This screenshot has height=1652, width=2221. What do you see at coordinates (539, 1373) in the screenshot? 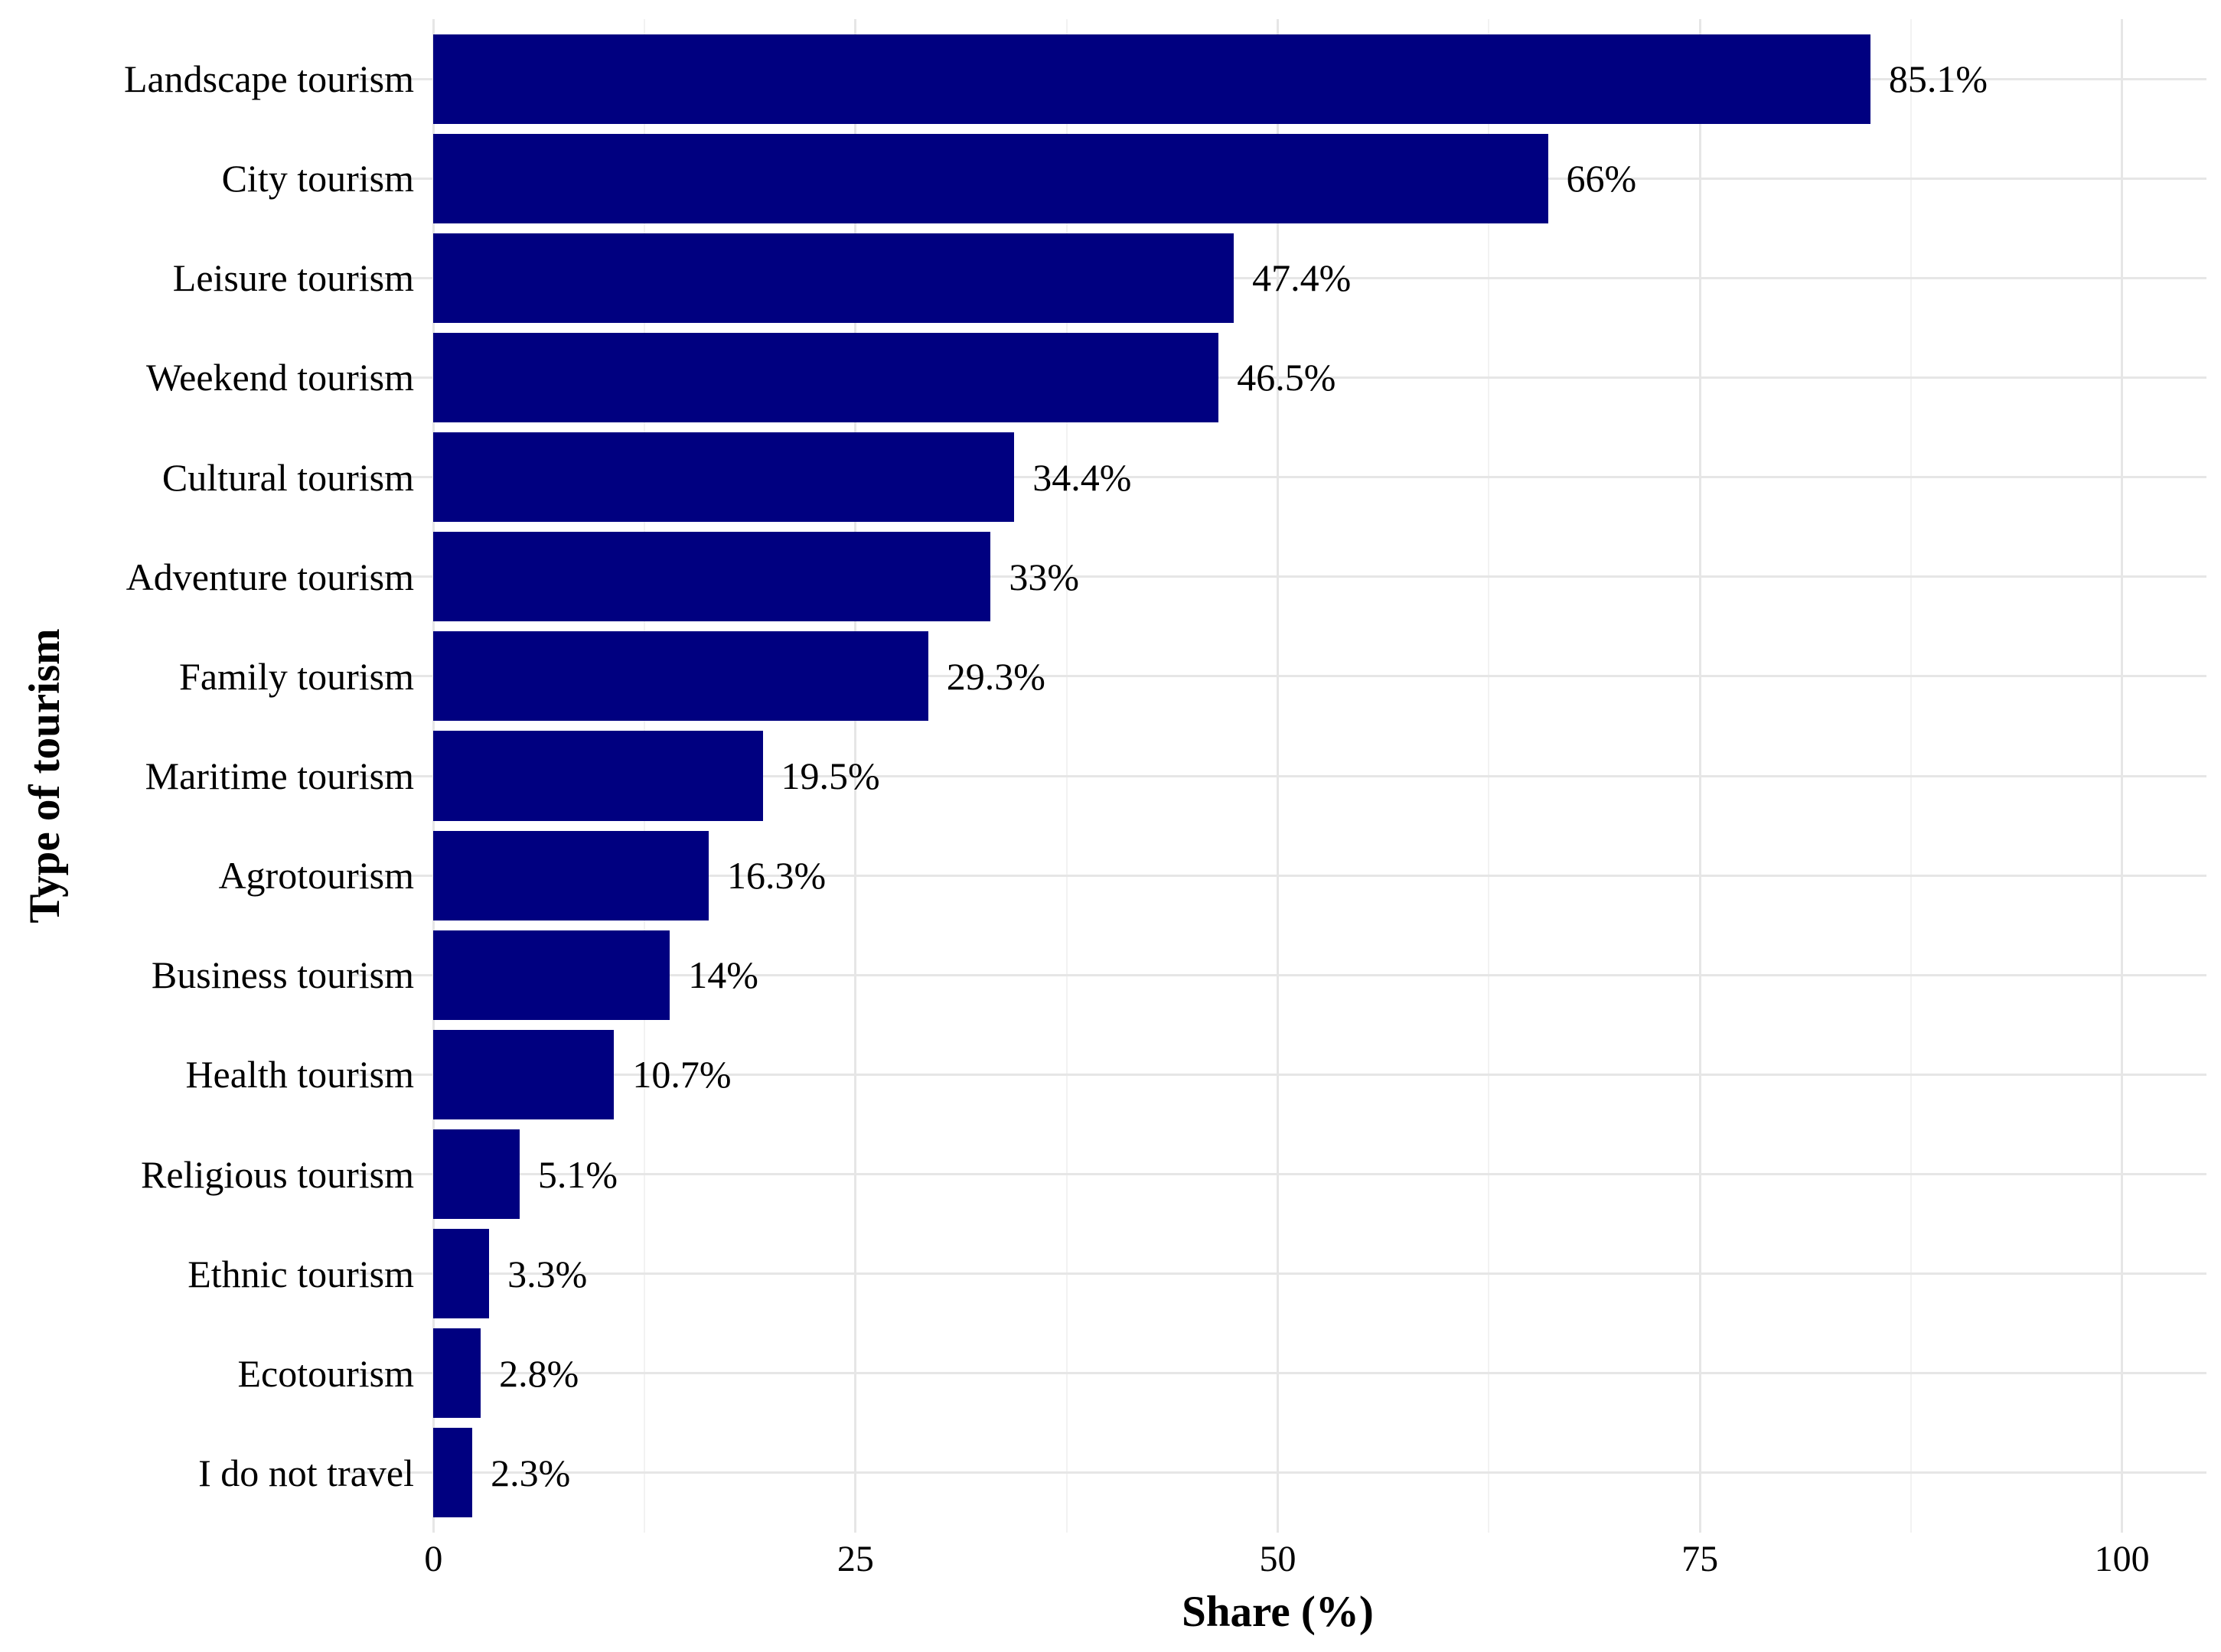
I see `value-label: 2.8%` at bounding box center [539, 1373].